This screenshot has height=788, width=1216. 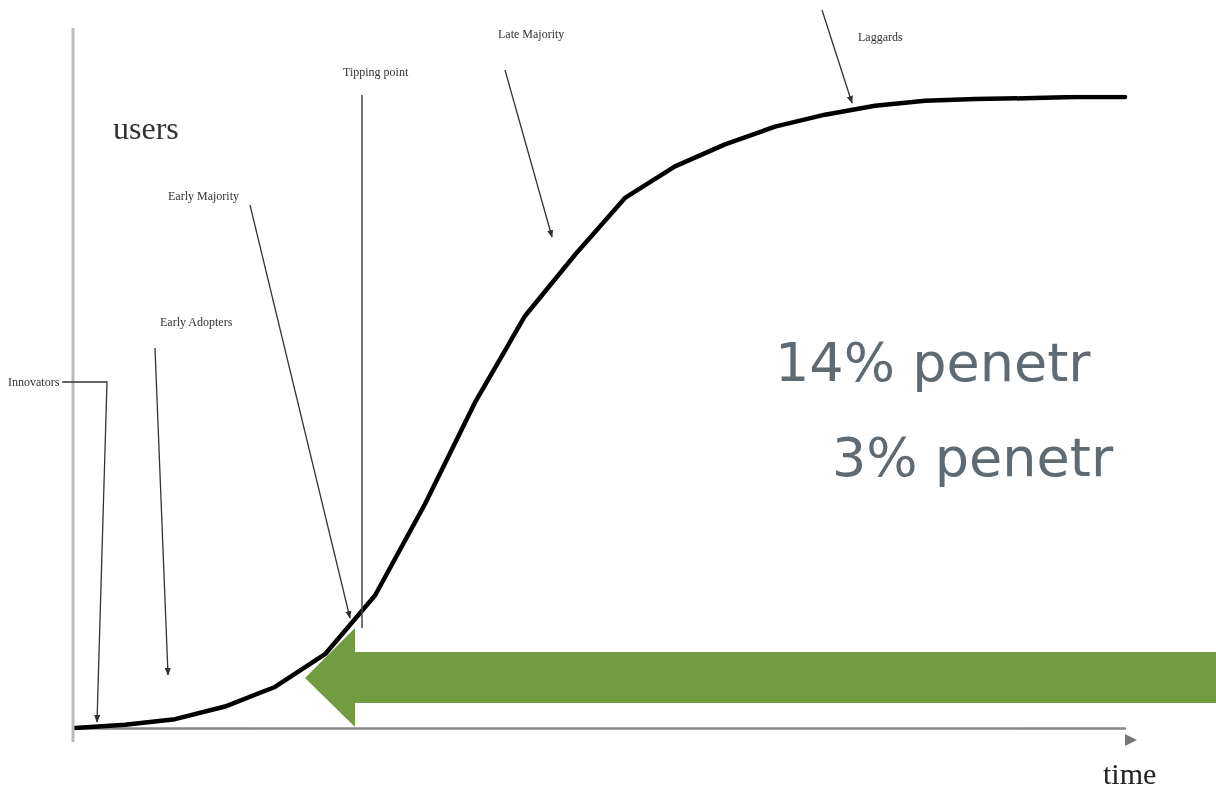 I want to click on x-axis-title: time, so click(x=1130, y=772).